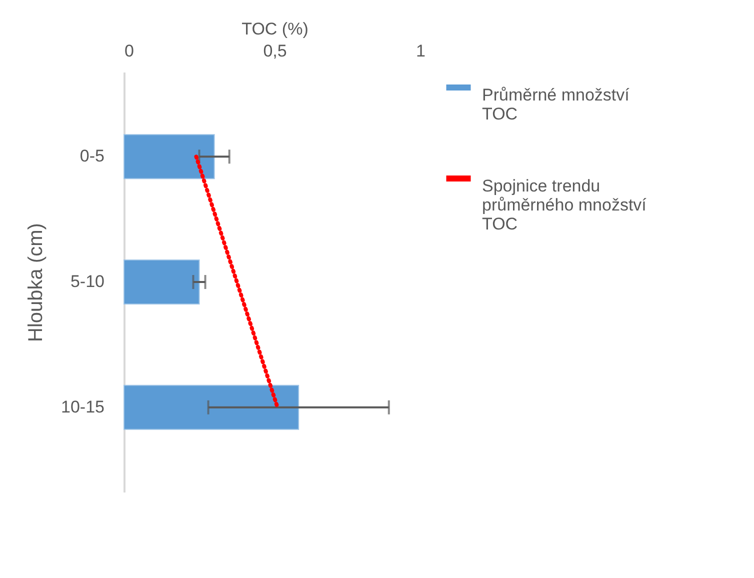  What do you see at coordinates (275, 29) in the screenshot?
I see `x-axis-title: TOC (%)` at bounding box center [275, 29].